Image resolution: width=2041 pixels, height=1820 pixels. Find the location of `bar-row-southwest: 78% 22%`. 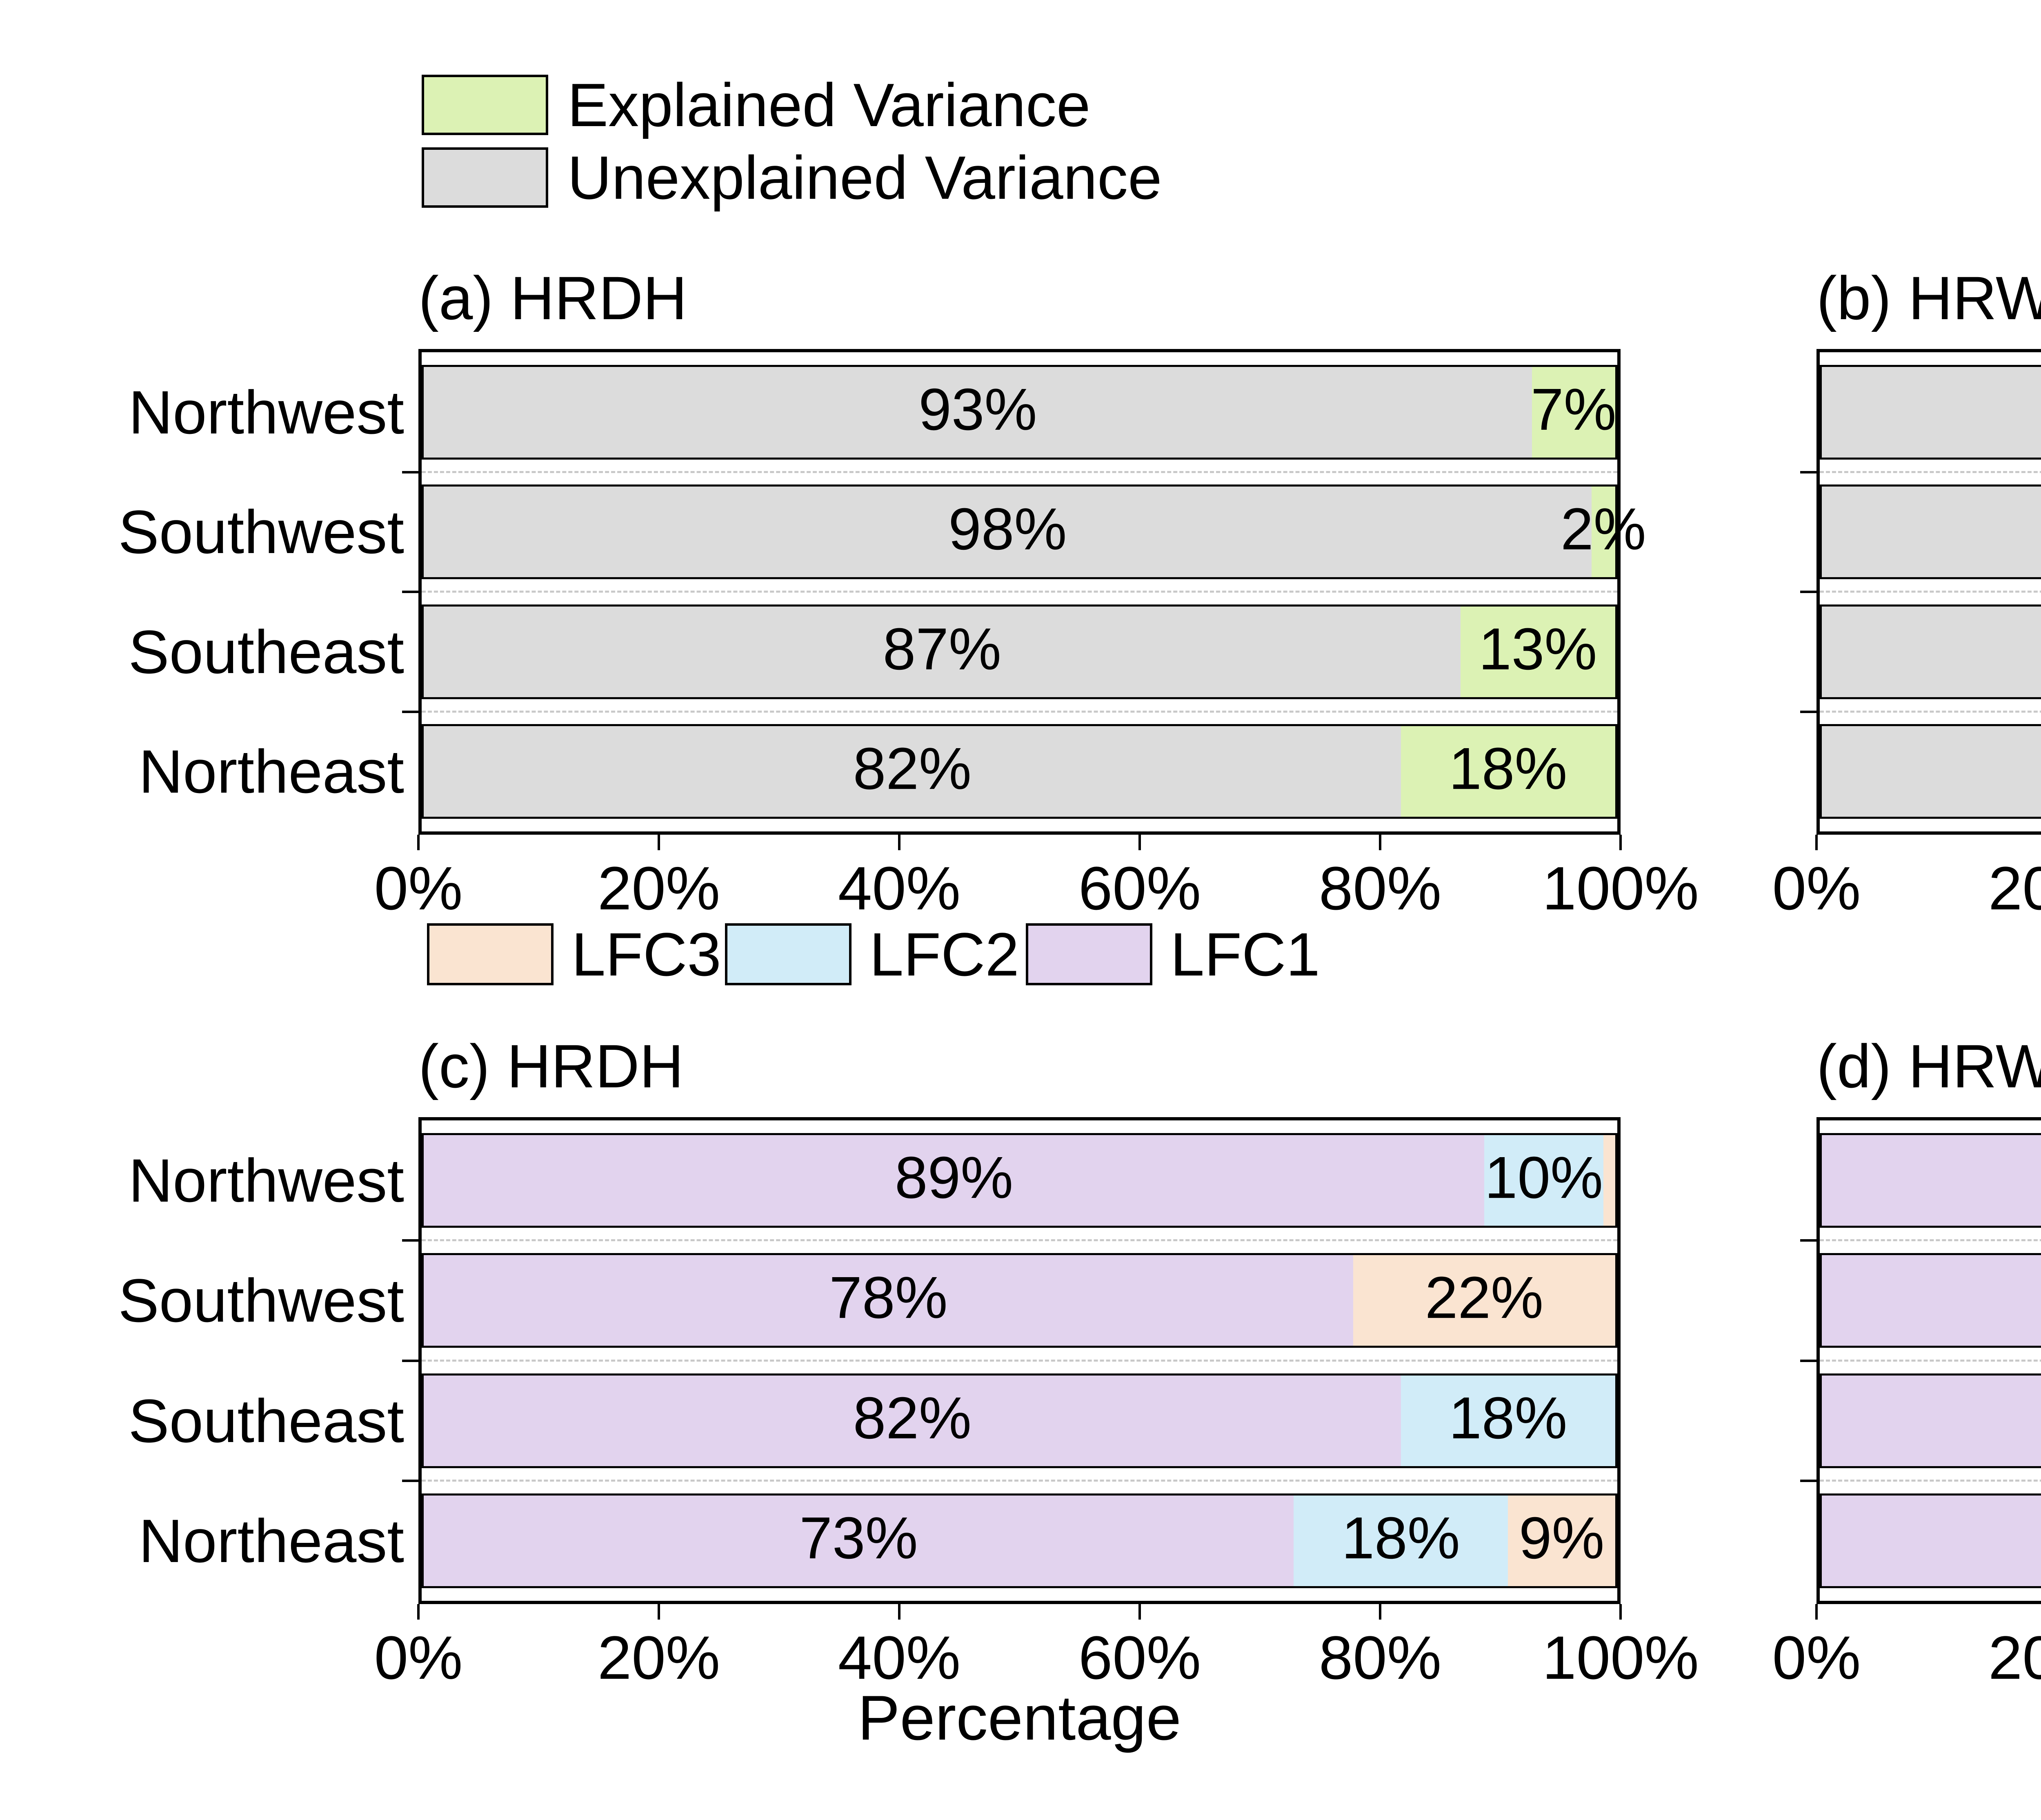

bar-row-southwest: 78% 22% is located at coordinates (1020, 1301).